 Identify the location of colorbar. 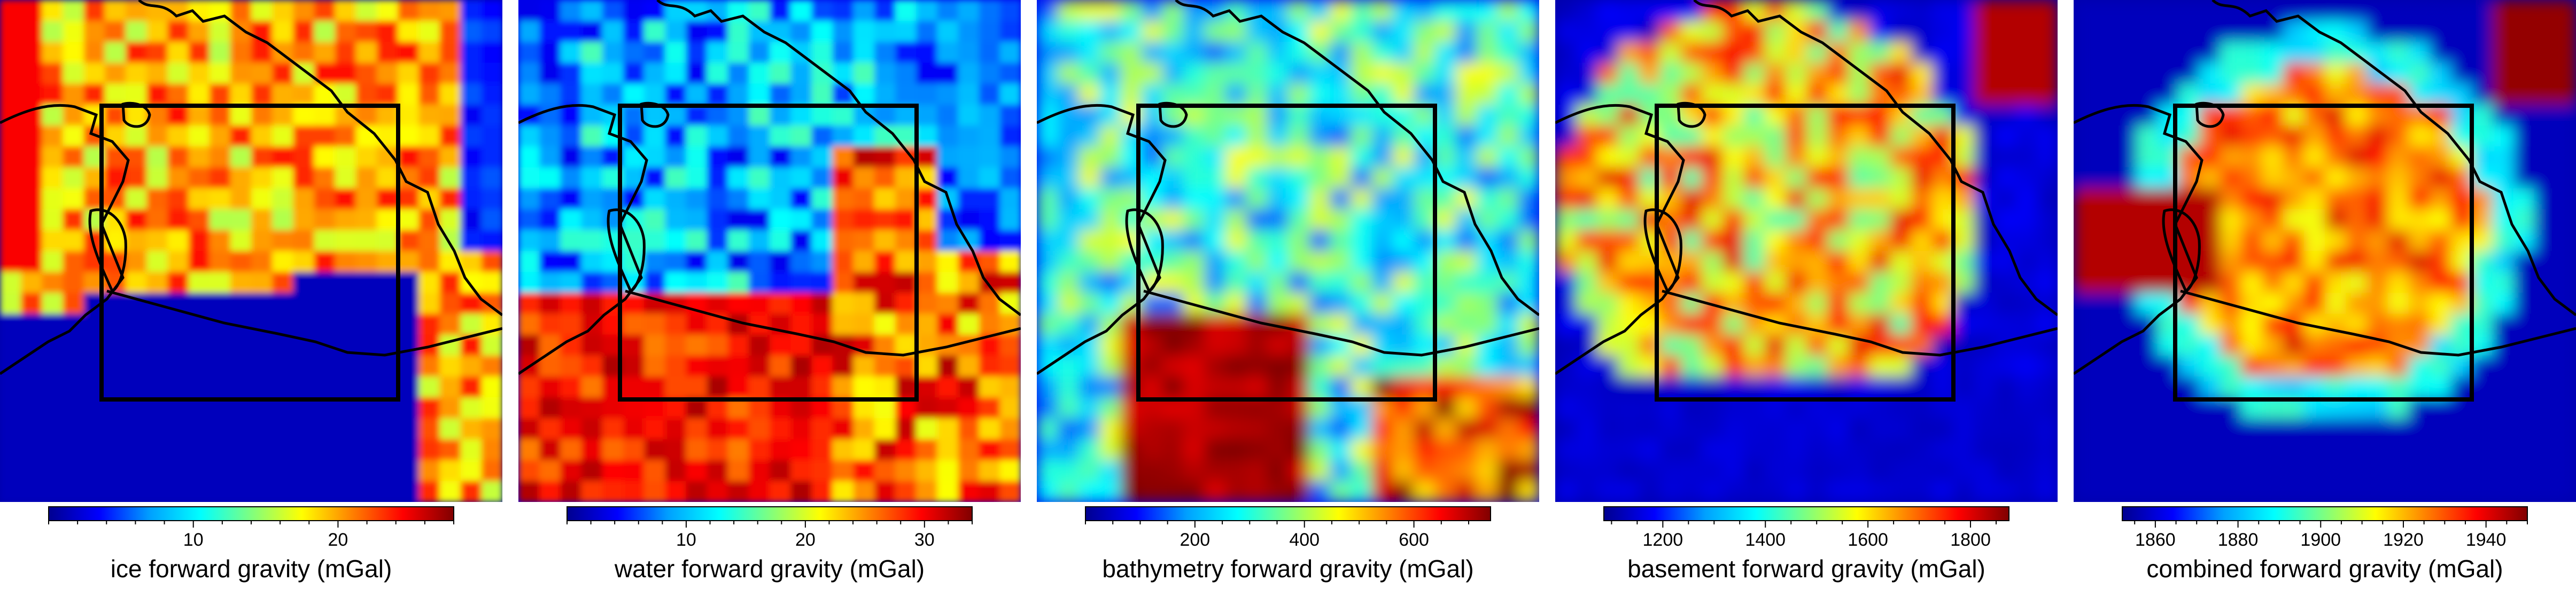
(1288, 517).